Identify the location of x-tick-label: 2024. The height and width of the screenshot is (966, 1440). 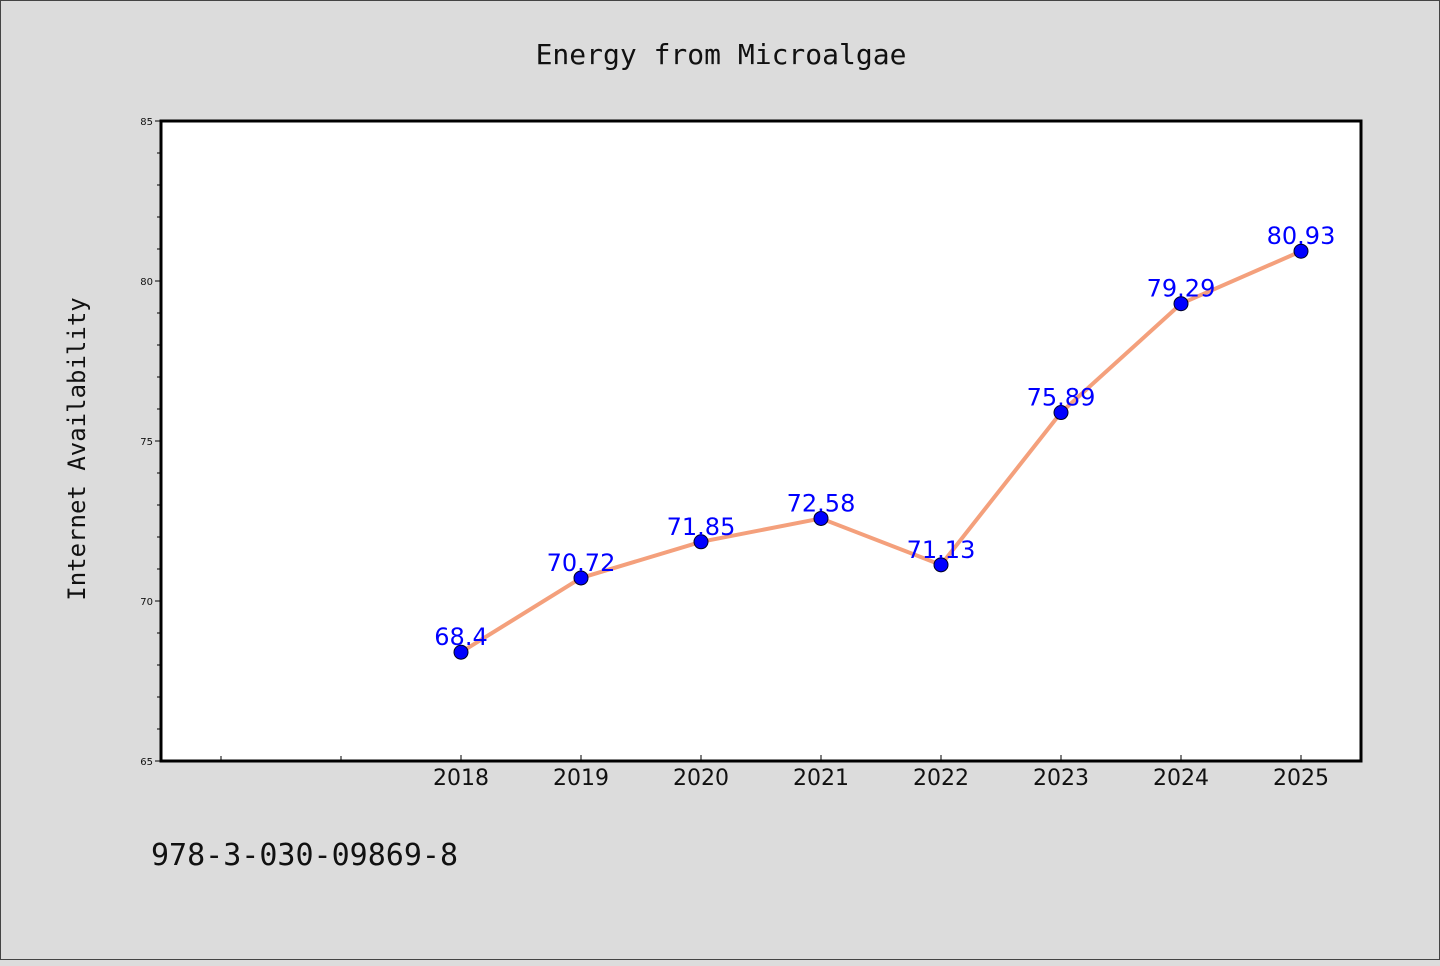
(1181, 778).